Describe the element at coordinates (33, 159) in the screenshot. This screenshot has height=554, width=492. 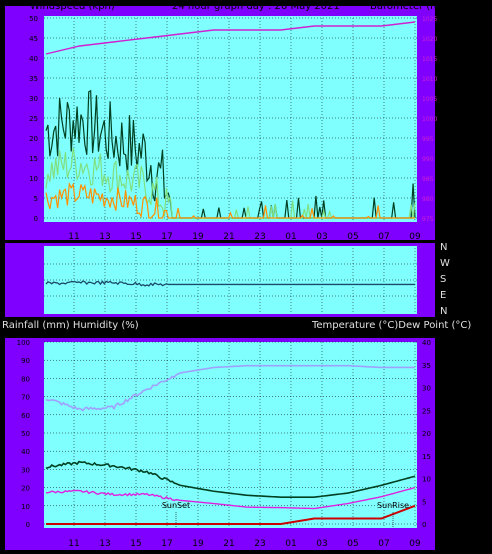
I see `windspeed-tick-label: 15` at that location.